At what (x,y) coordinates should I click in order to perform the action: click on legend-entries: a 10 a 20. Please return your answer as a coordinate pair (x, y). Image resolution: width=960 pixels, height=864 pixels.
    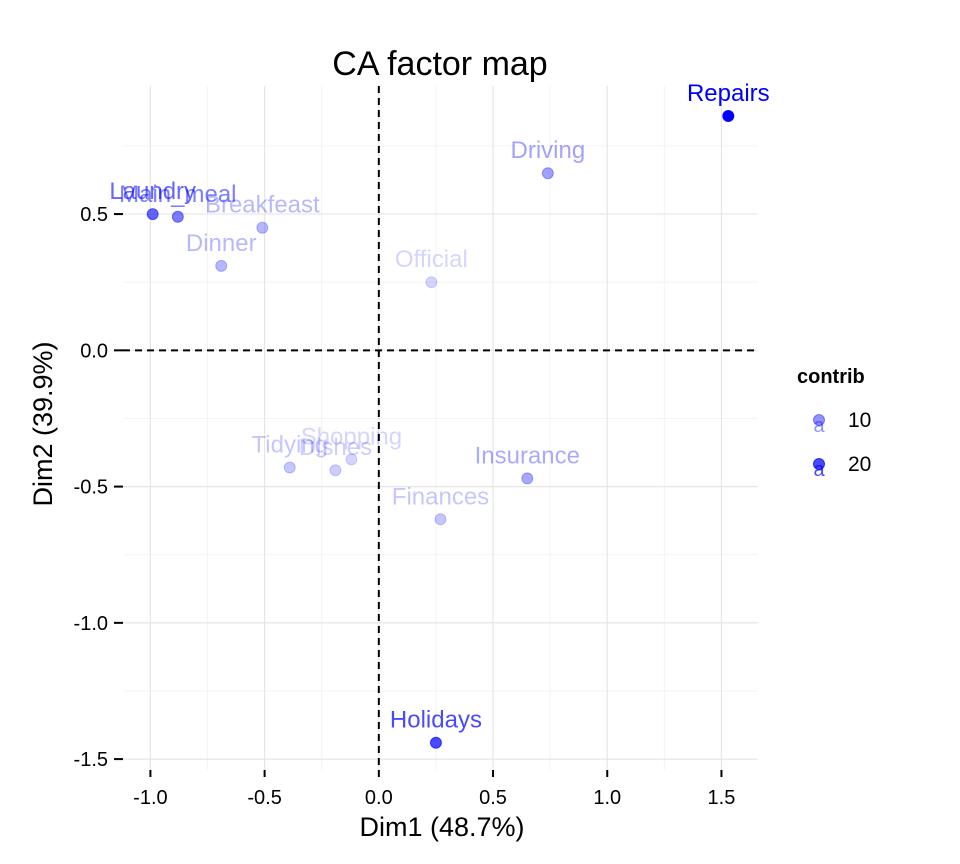
    Looking at the image, I should click on (842, 445).